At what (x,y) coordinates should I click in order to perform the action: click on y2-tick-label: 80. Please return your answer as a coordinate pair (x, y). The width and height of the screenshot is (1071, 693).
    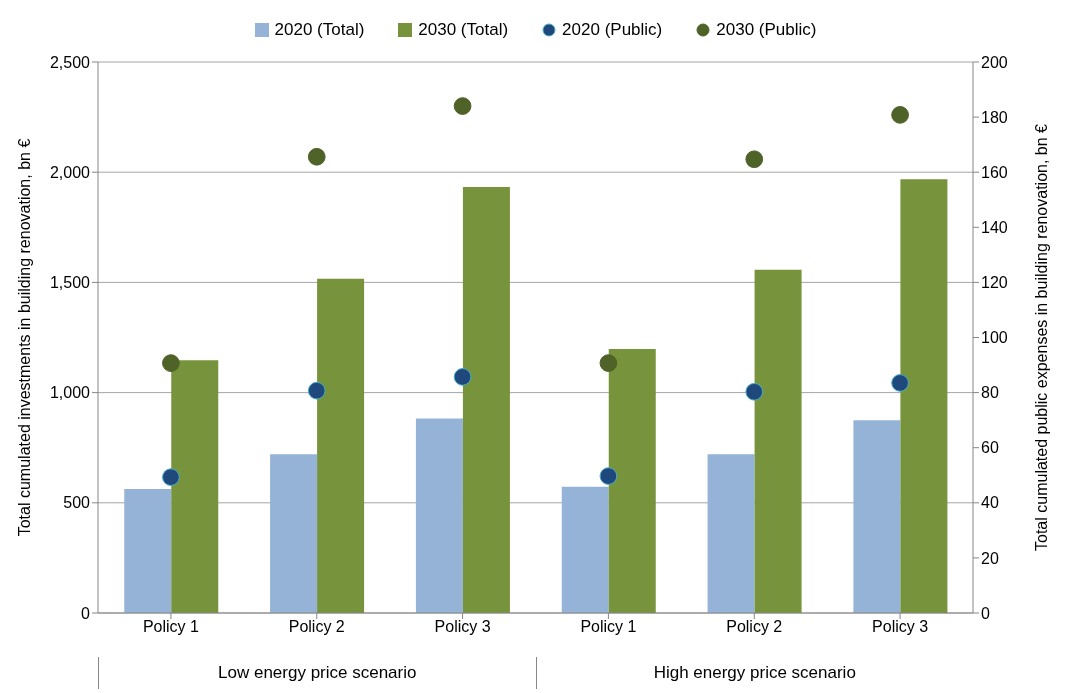
    Looking at the image, I should click on (990, 393).